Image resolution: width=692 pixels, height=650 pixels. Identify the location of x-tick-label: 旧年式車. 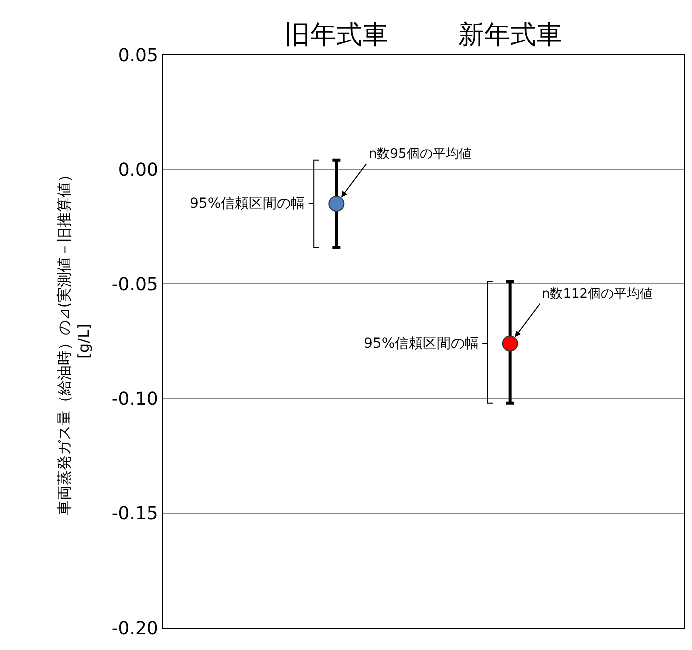
(336, 35).